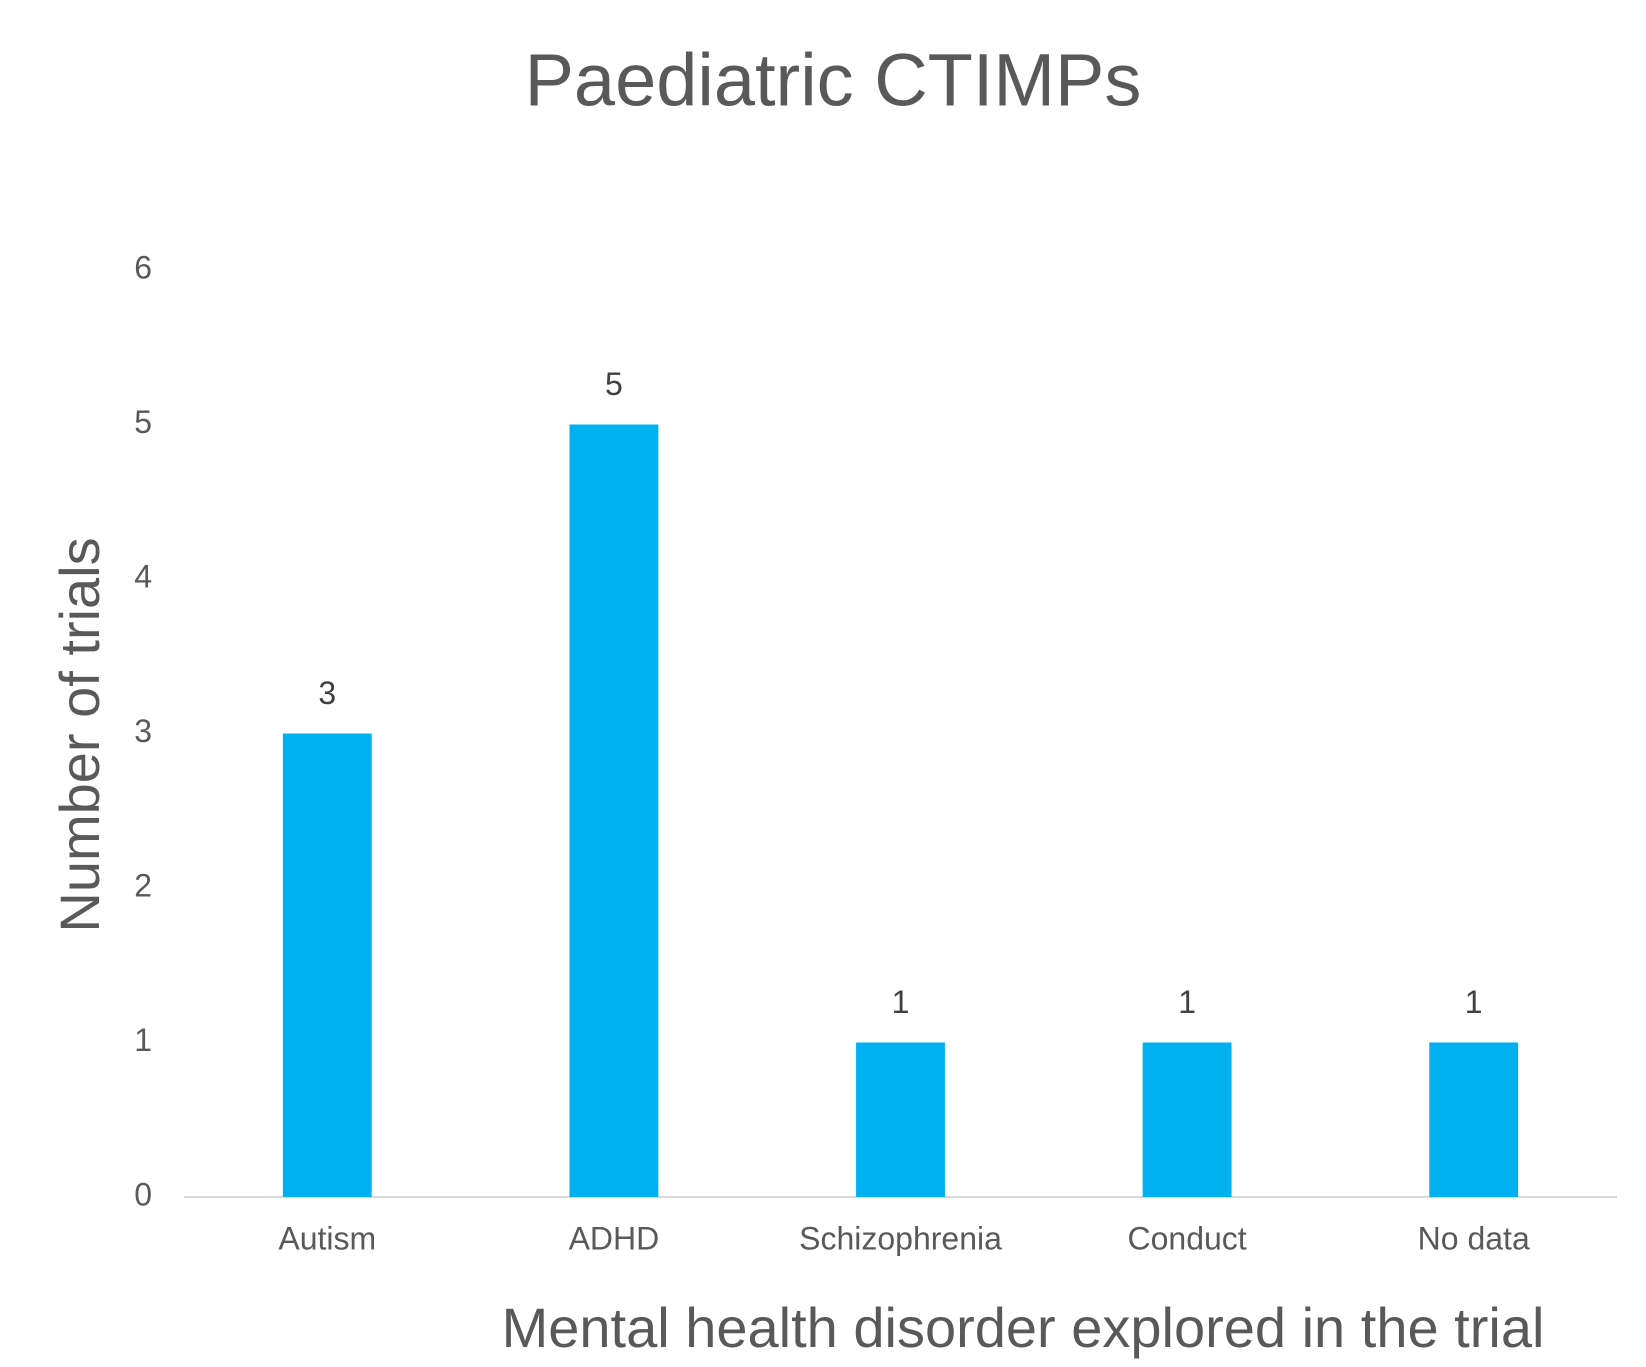  Describe the element at coordinates (327, 693) in the screenshot. I see `data-label: 3` at that location.